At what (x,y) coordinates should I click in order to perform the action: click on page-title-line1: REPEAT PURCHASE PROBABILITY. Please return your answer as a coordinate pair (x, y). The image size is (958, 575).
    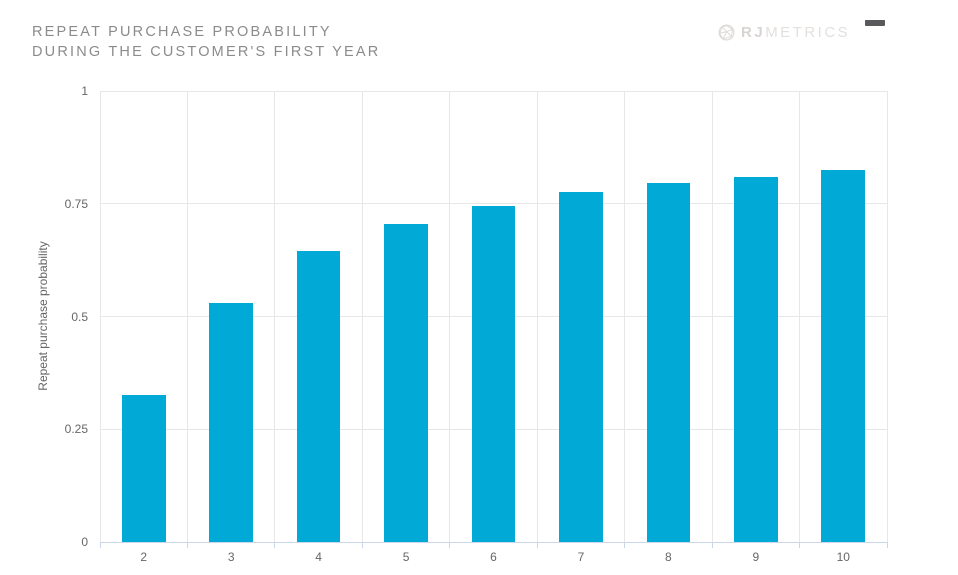
    Looking at the image, I should click on (182, 32).